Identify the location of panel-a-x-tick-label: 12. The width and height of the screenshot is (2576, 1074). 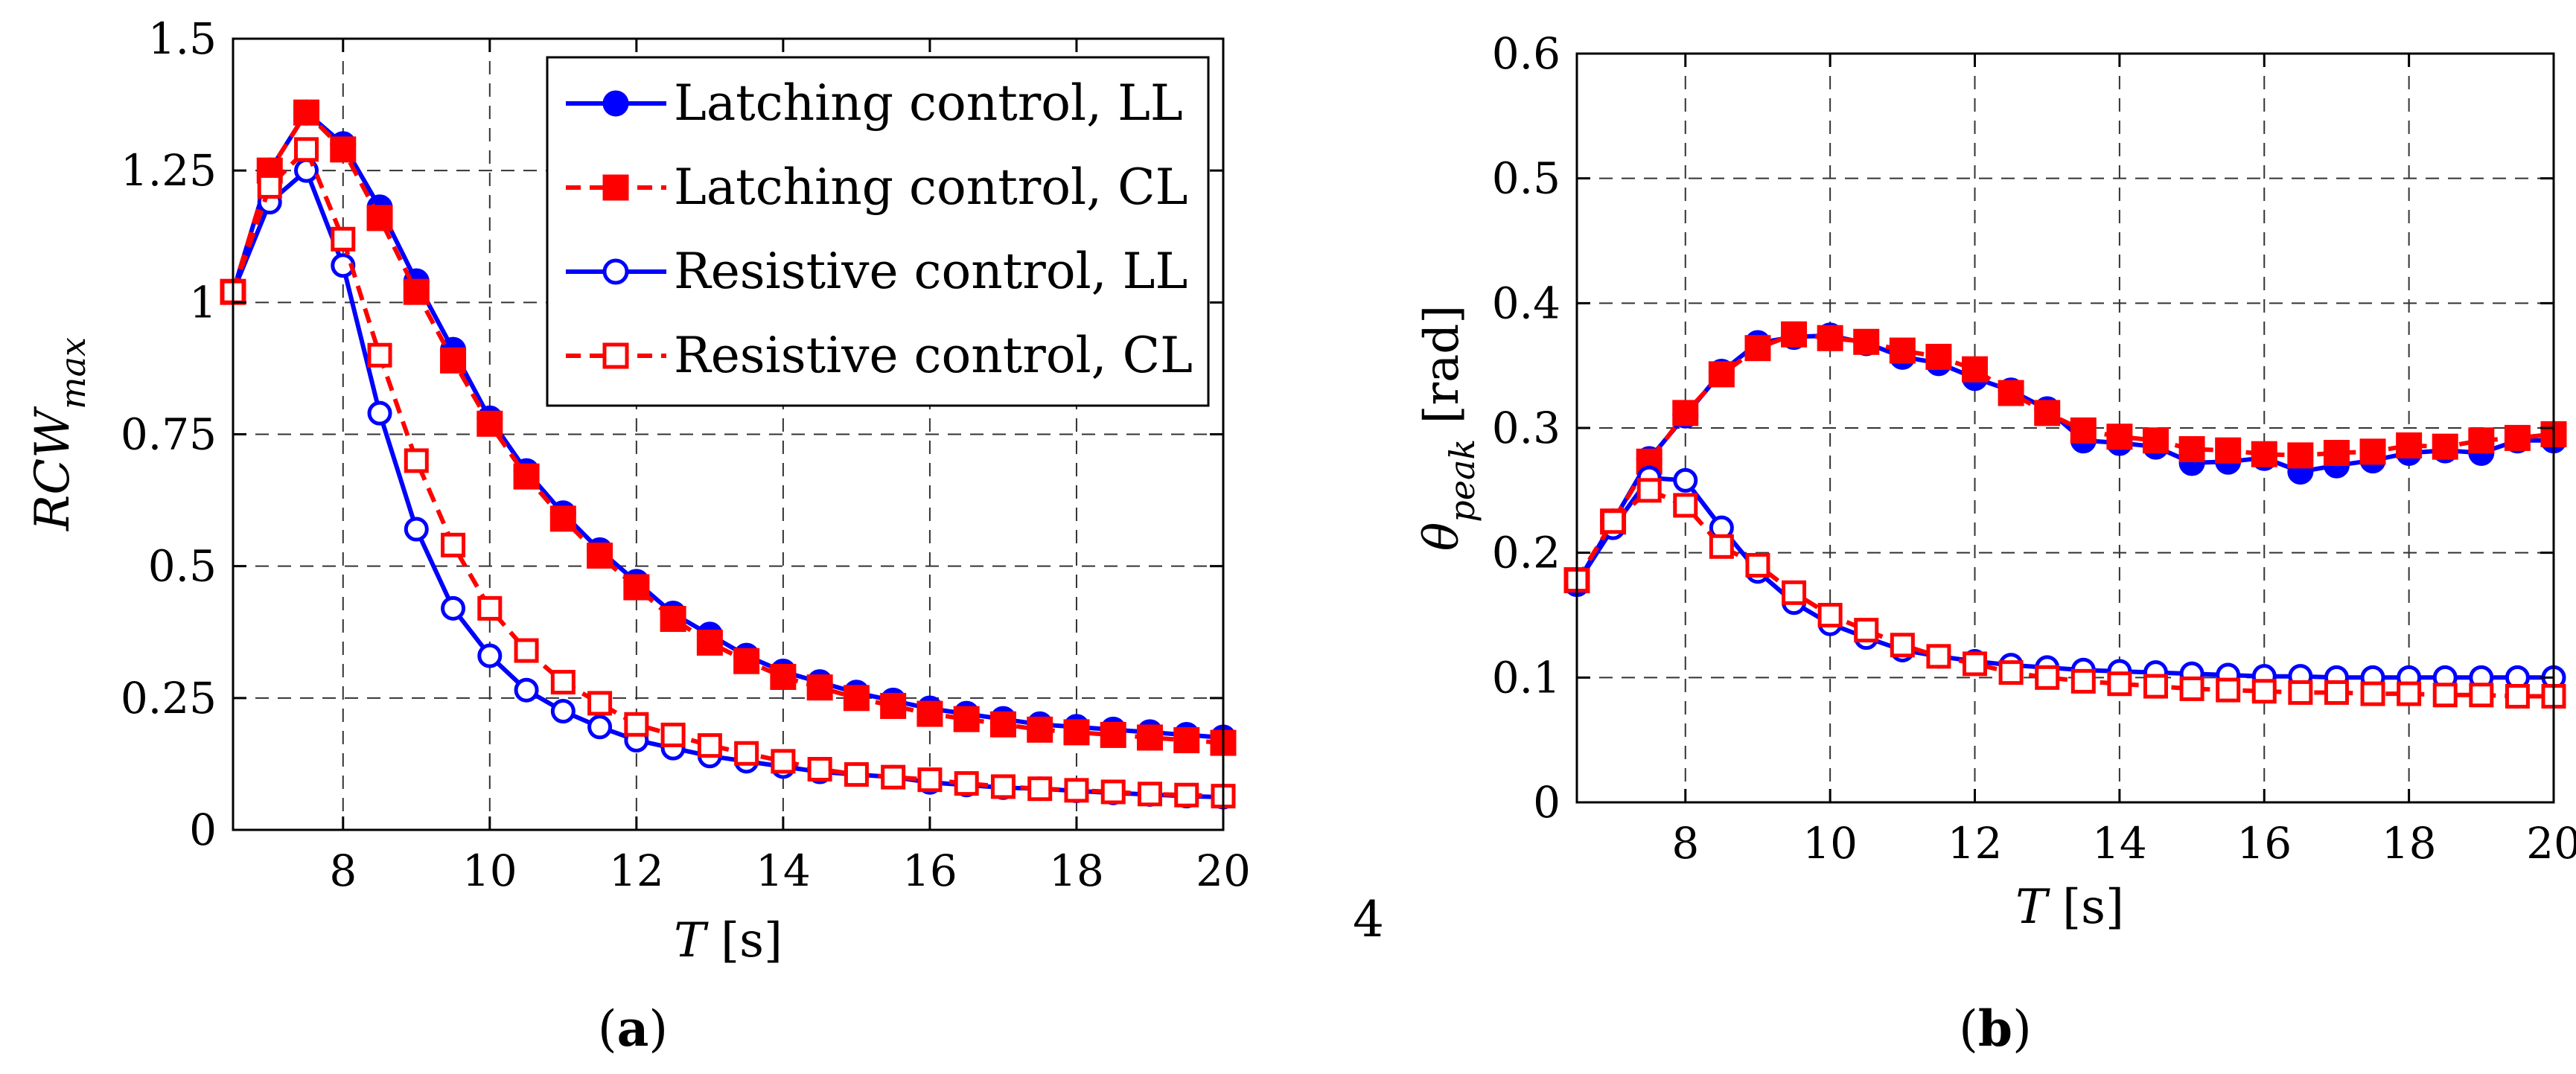
(636, 871).